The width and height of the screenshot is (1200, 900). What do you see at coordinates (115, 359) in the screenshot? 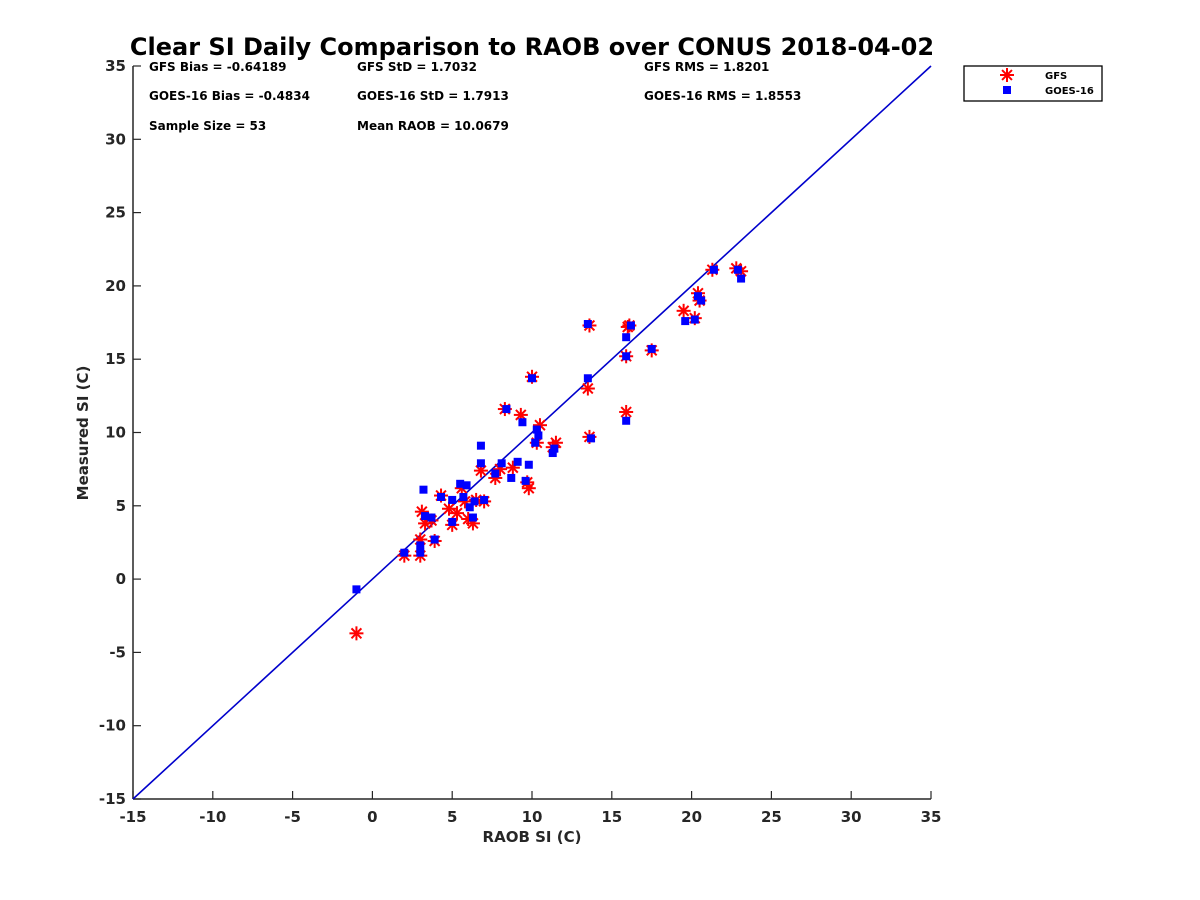
I see `y-tick-label: 15` at bounding box center [115, 359].